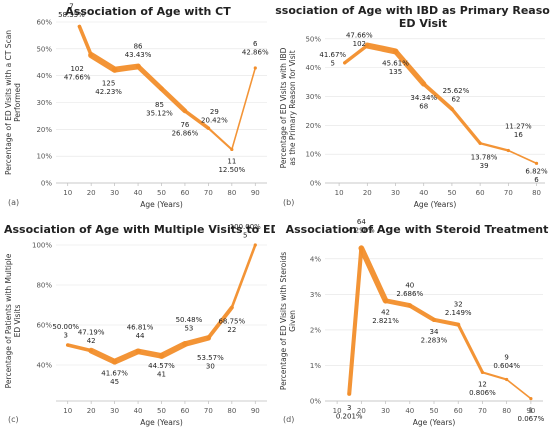 The width and height of the screenshot is (550, 434). I want to click on data-count-label: 39, so click(484, 166).